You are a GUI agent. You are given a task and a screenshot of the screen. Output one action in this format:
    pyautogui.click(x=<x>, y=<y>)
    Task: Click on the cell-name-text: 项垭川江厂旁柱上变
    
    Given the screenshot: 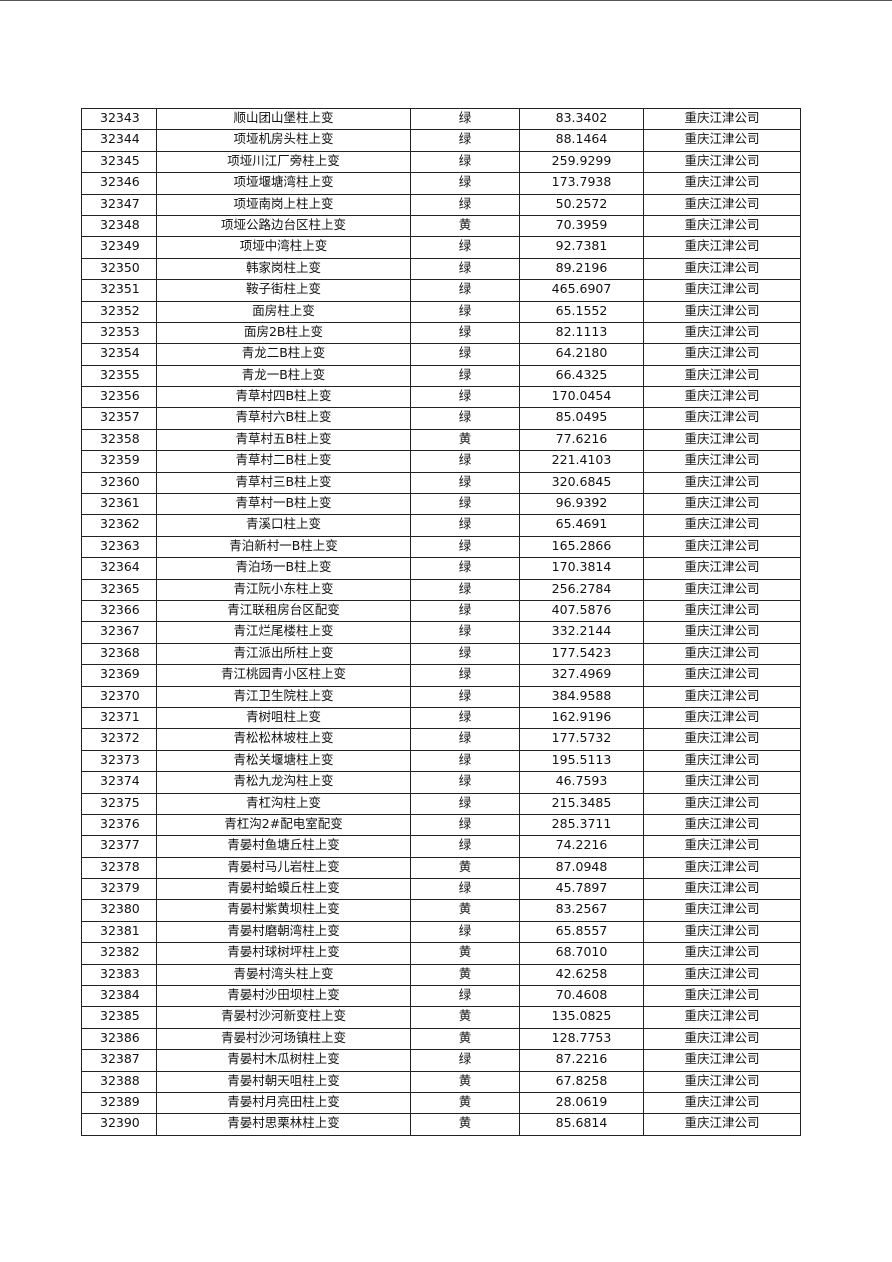 What is the action you would take?
    pyautogui.click(x=283, y=160)
    